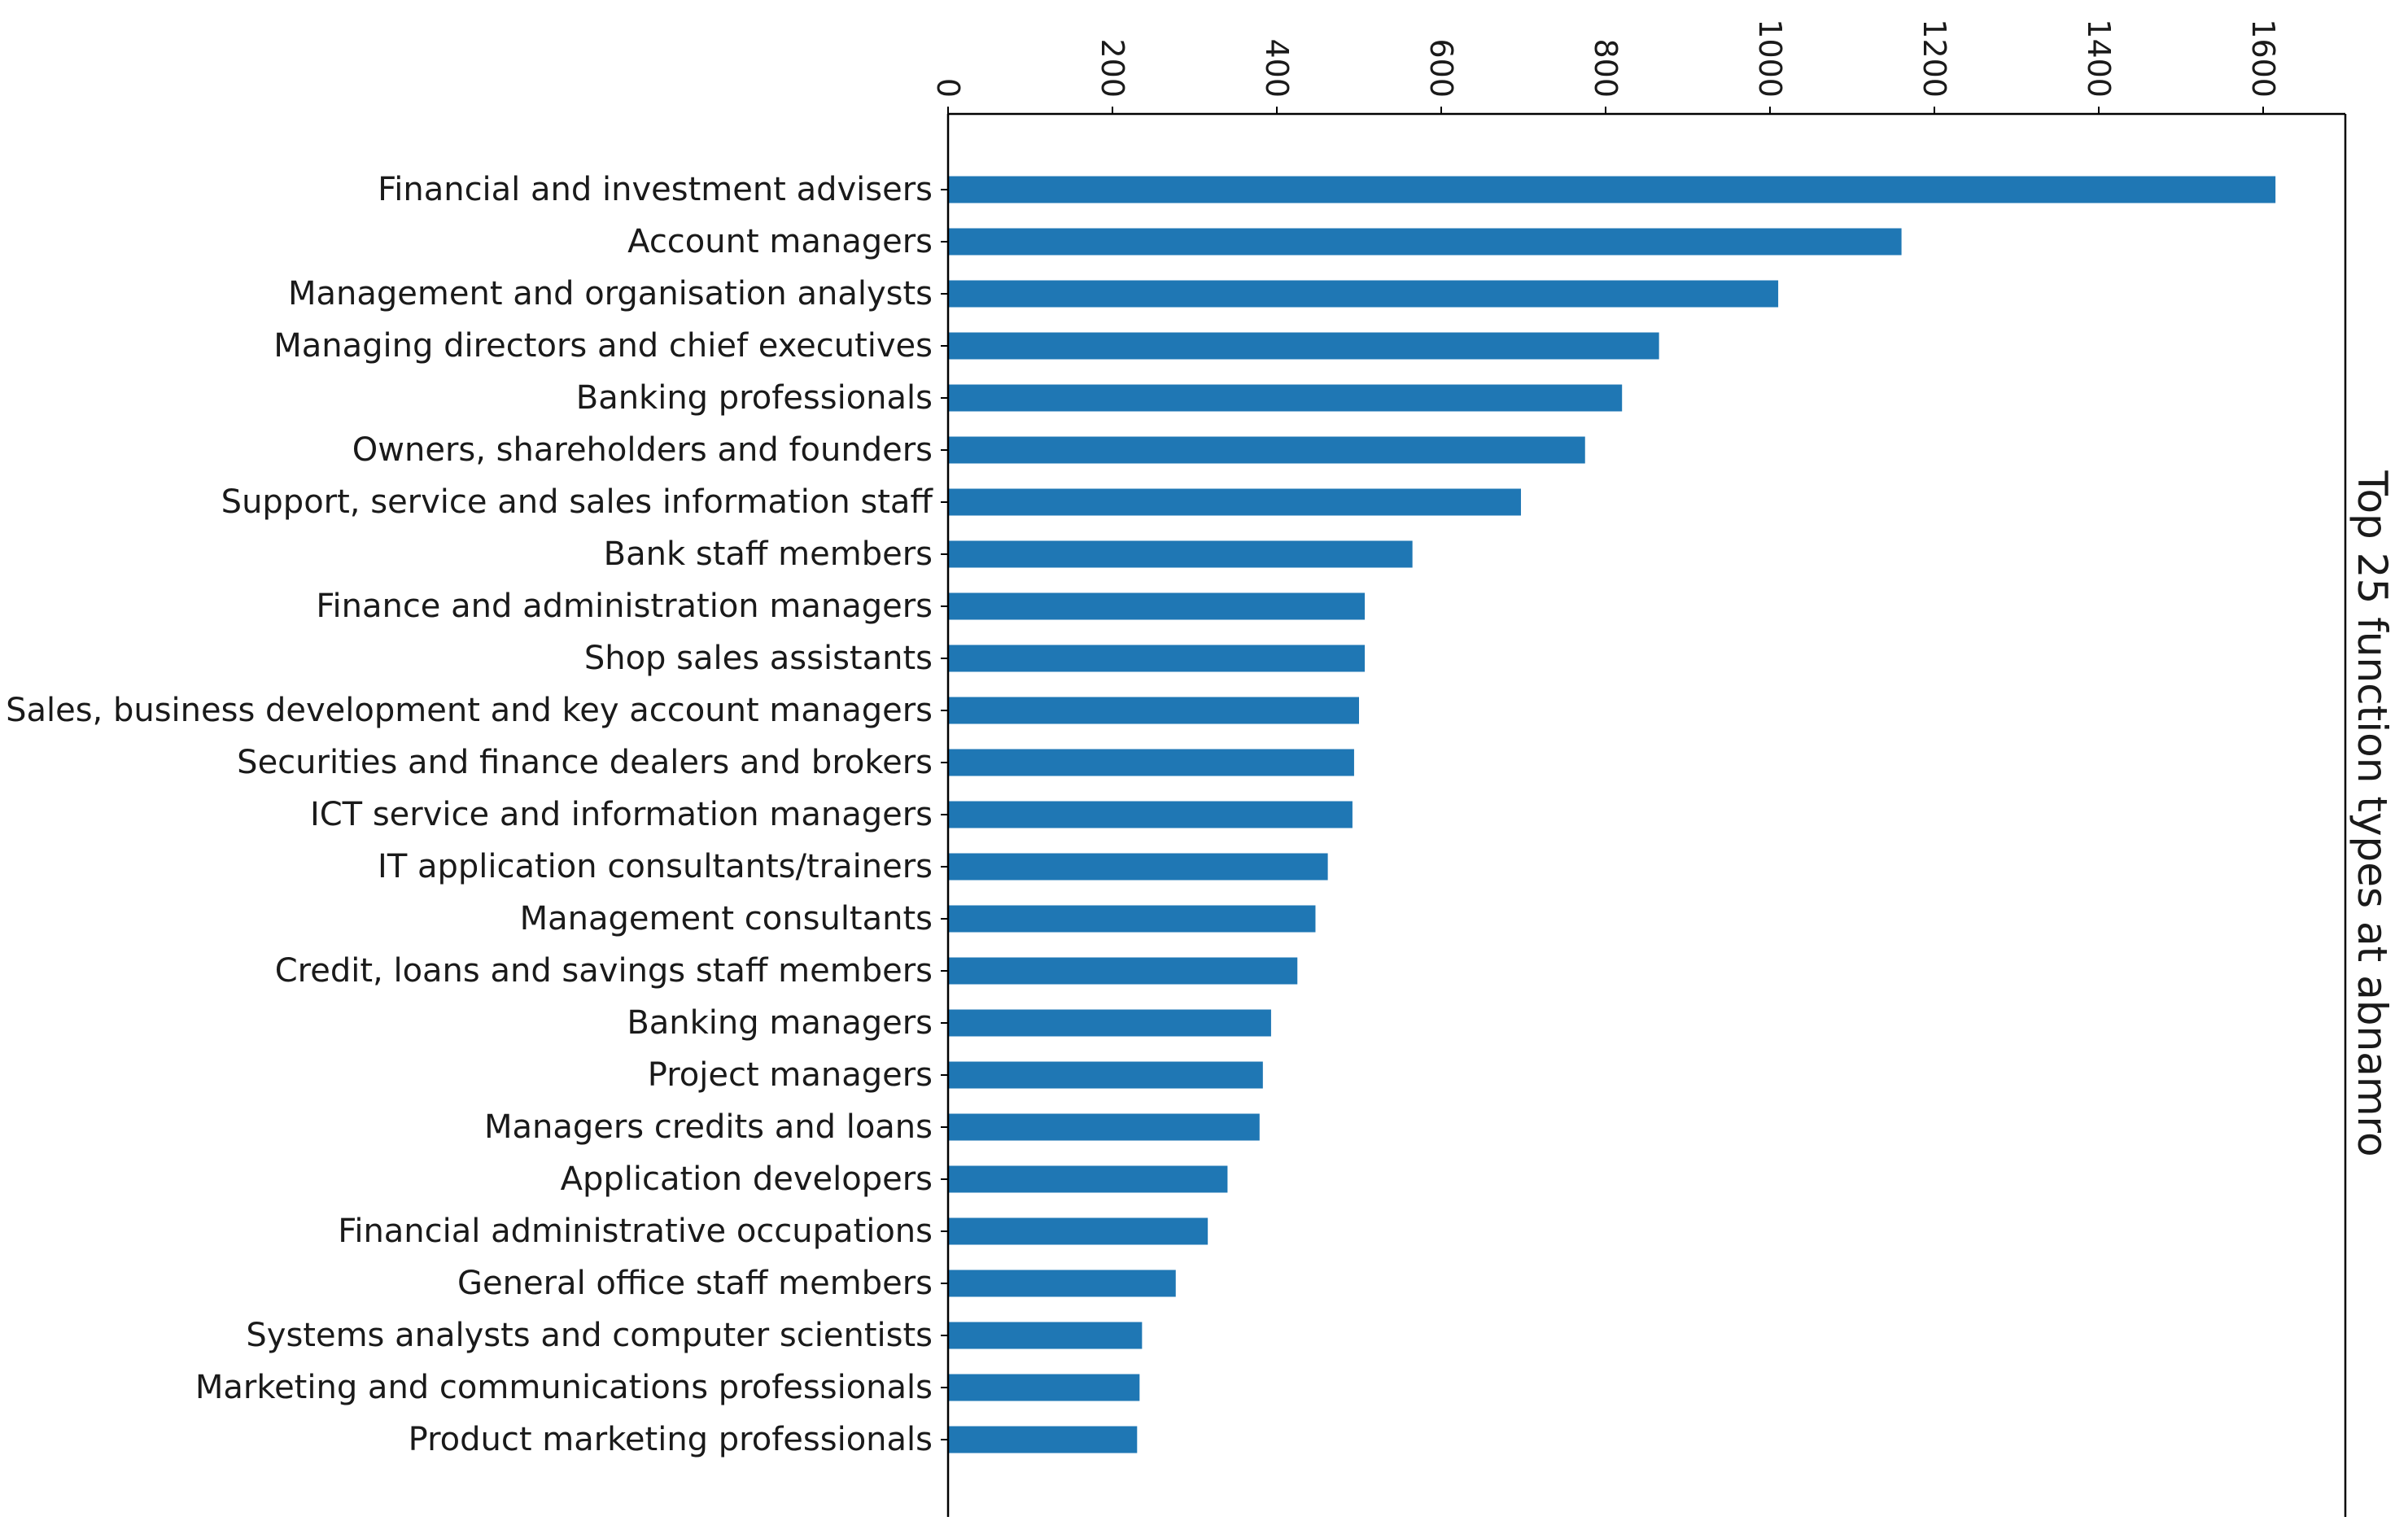 The width and height of the screenshot is (2408, 1521). I want to click on x-tick-label: 1400, so click(2099, 59).